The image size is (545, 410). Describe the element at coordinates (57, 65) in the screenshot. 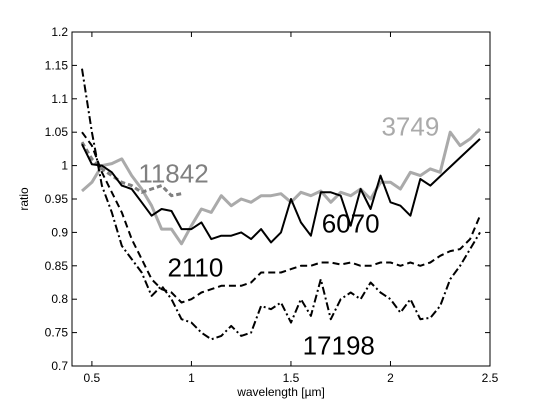

I see `y-tick-label: 1.15` at that location.